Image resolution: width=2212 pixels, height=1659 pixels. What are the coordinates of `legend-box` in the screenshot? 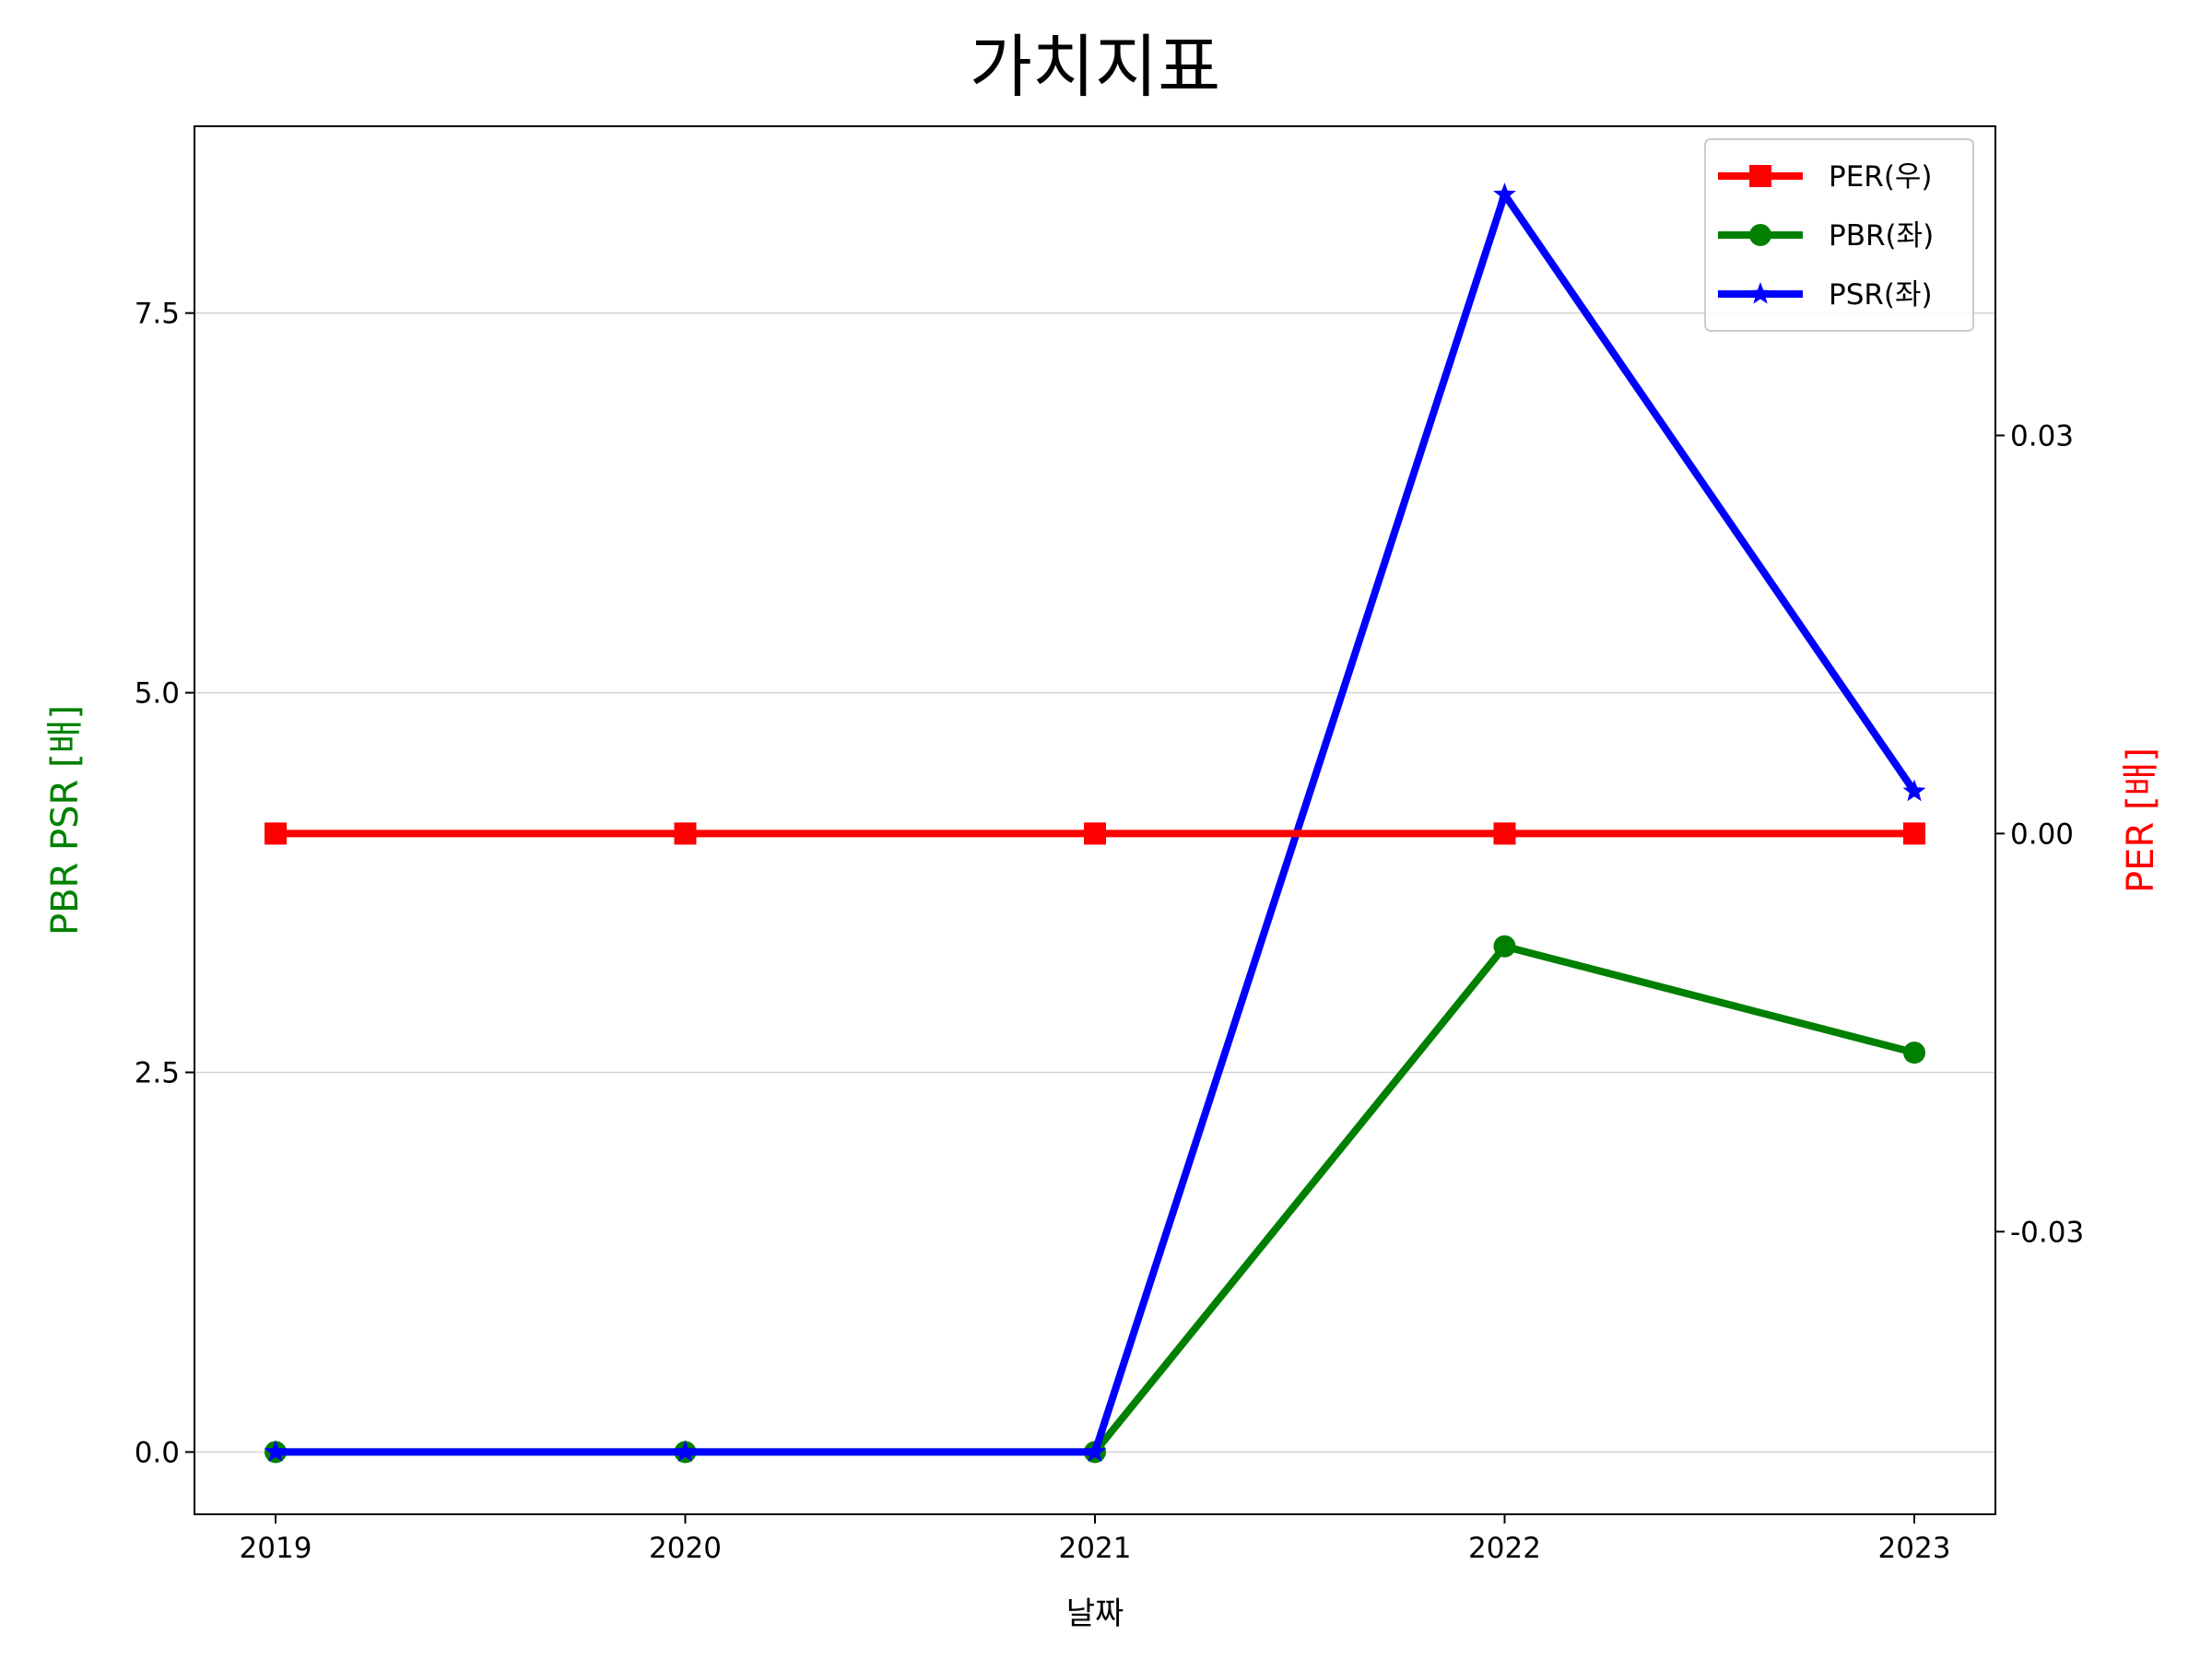 It's located at (1839, 235).